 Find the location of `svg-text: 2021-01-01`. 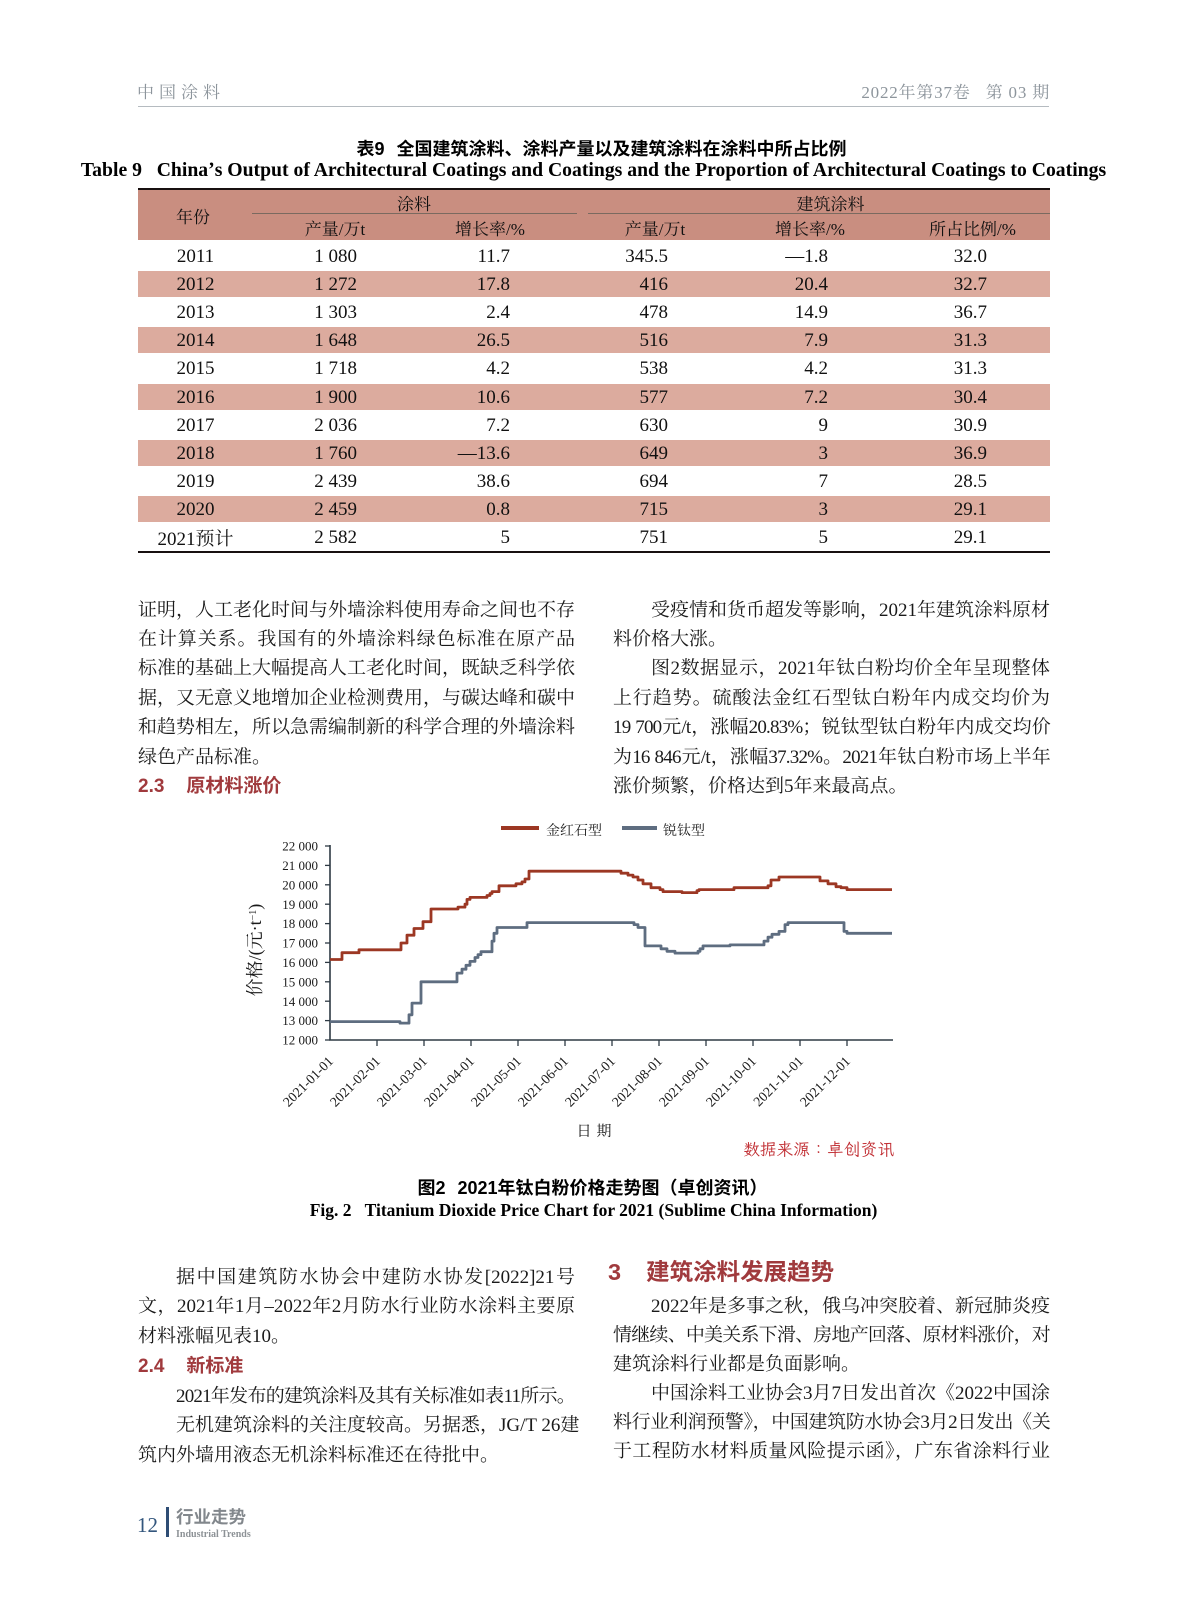

svg-text: 2021-01-01 is located at coordinates (308, 1081).